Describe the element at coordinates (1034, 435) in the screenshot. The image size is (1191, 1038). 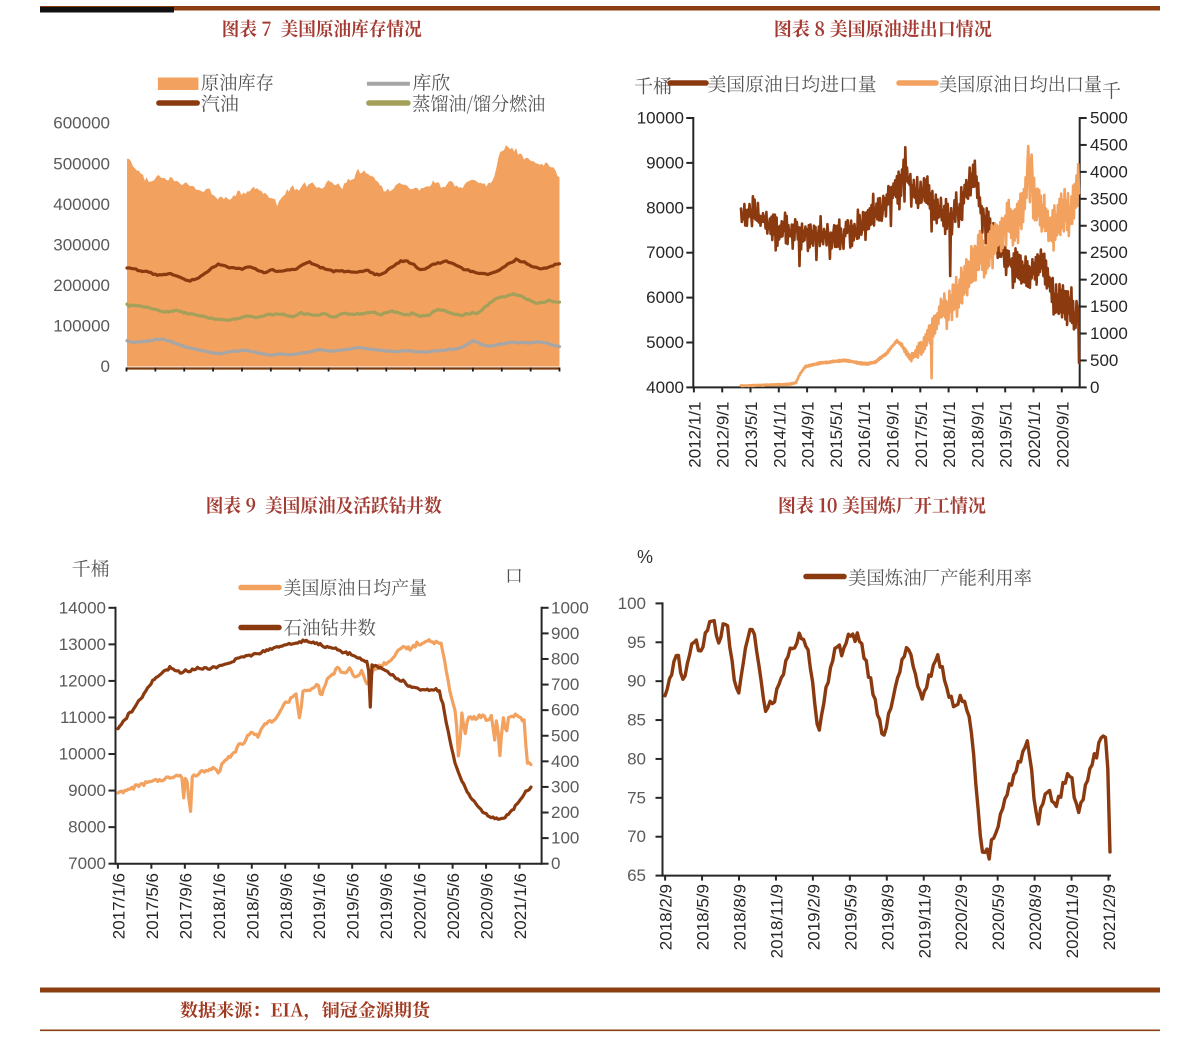
I see `svg-text: 2020/1/1` at that location.